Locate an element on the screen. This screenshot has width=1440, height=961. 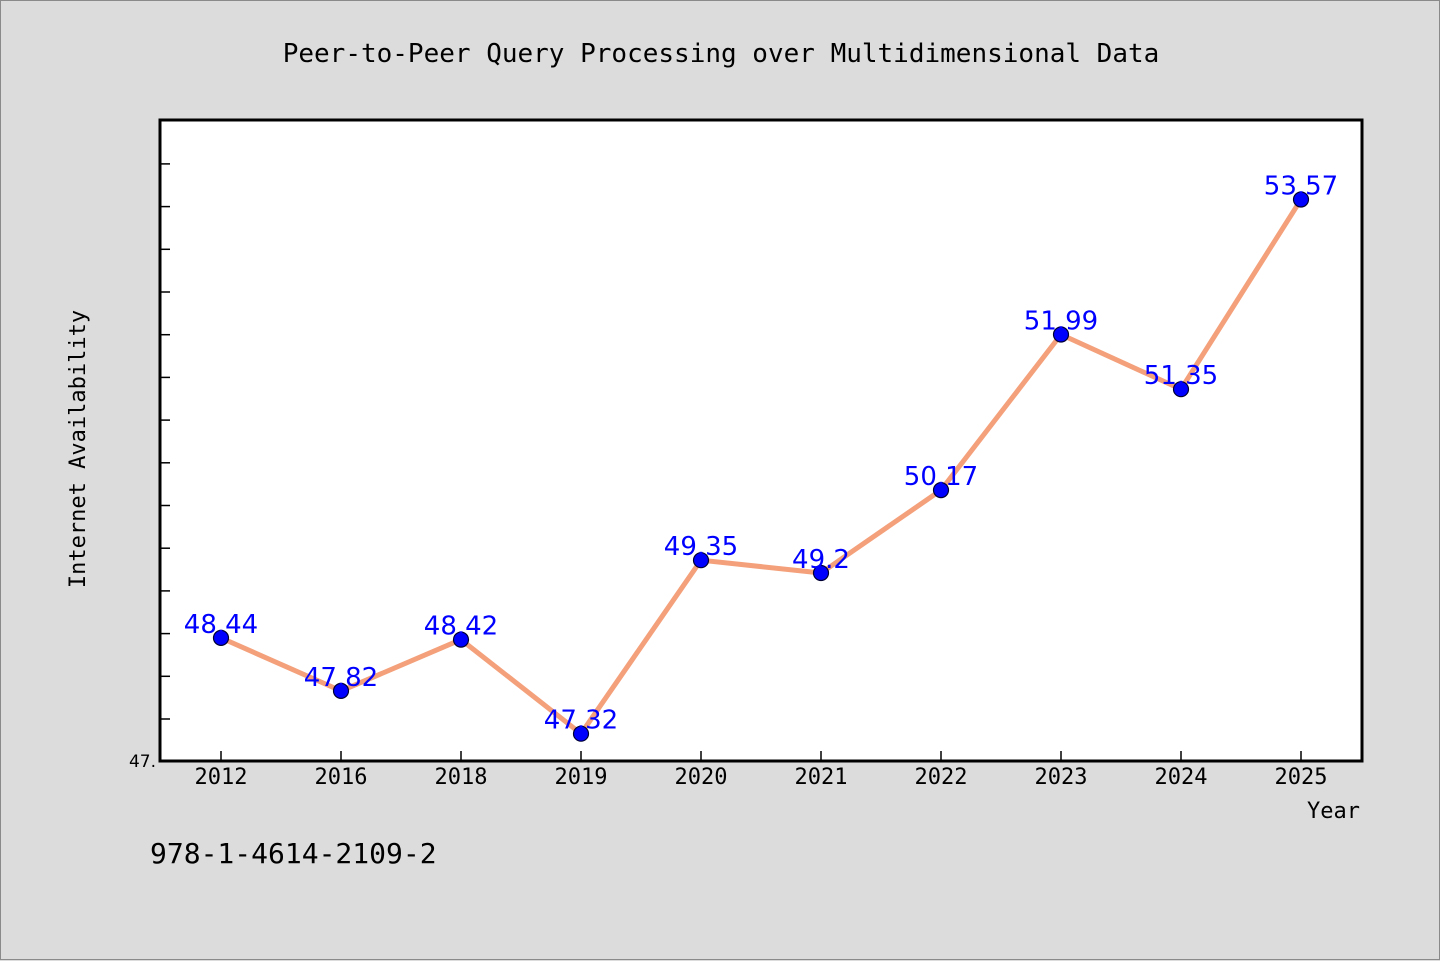
data-label: 51.99 is located at coordinates (1061, 322).